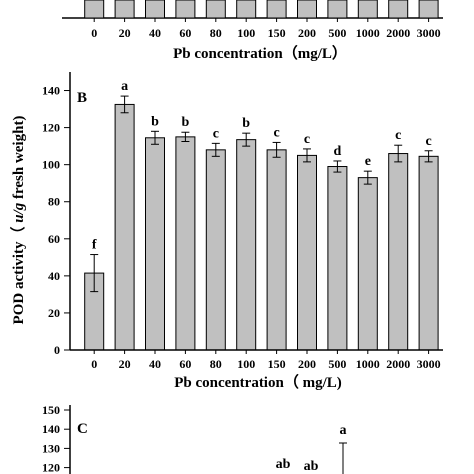 The image size is (474, 474). Describe the element at coordinates (51, 448) in the screenshot. I see `y-tick-label: 130` at that location.